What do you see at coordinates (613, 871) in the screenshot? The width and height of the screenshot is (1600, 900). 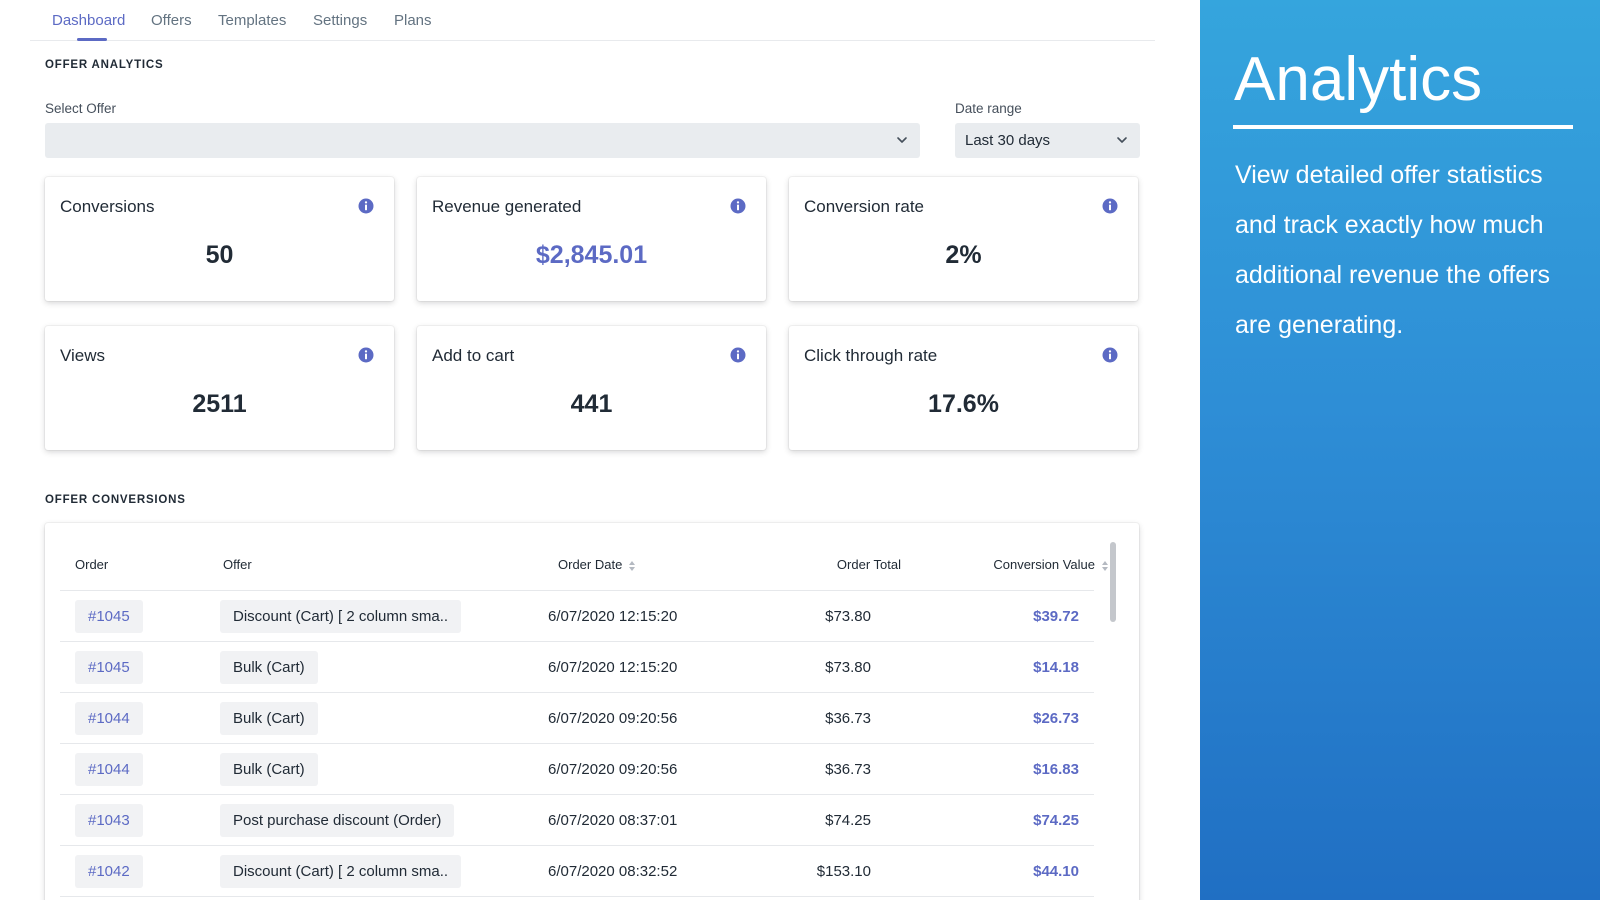 I see `order-date: 6/07/2020 08:32:52` at bounding box center [613, 871].